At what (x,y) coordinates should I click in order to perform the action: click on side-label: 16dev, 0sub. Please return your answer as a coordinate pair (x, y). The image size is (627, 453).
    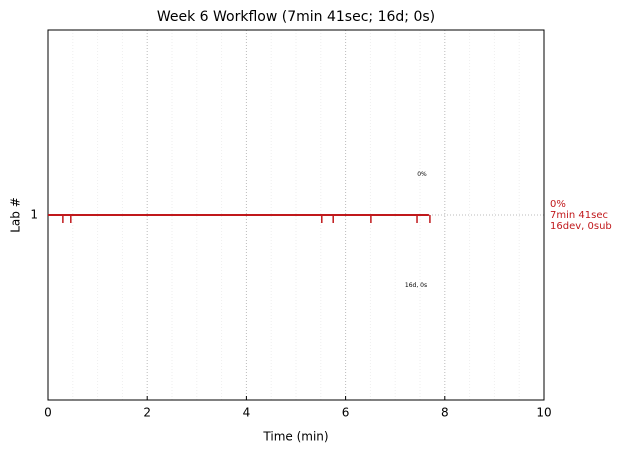
    Looking at the image, I should click on (581, 226).